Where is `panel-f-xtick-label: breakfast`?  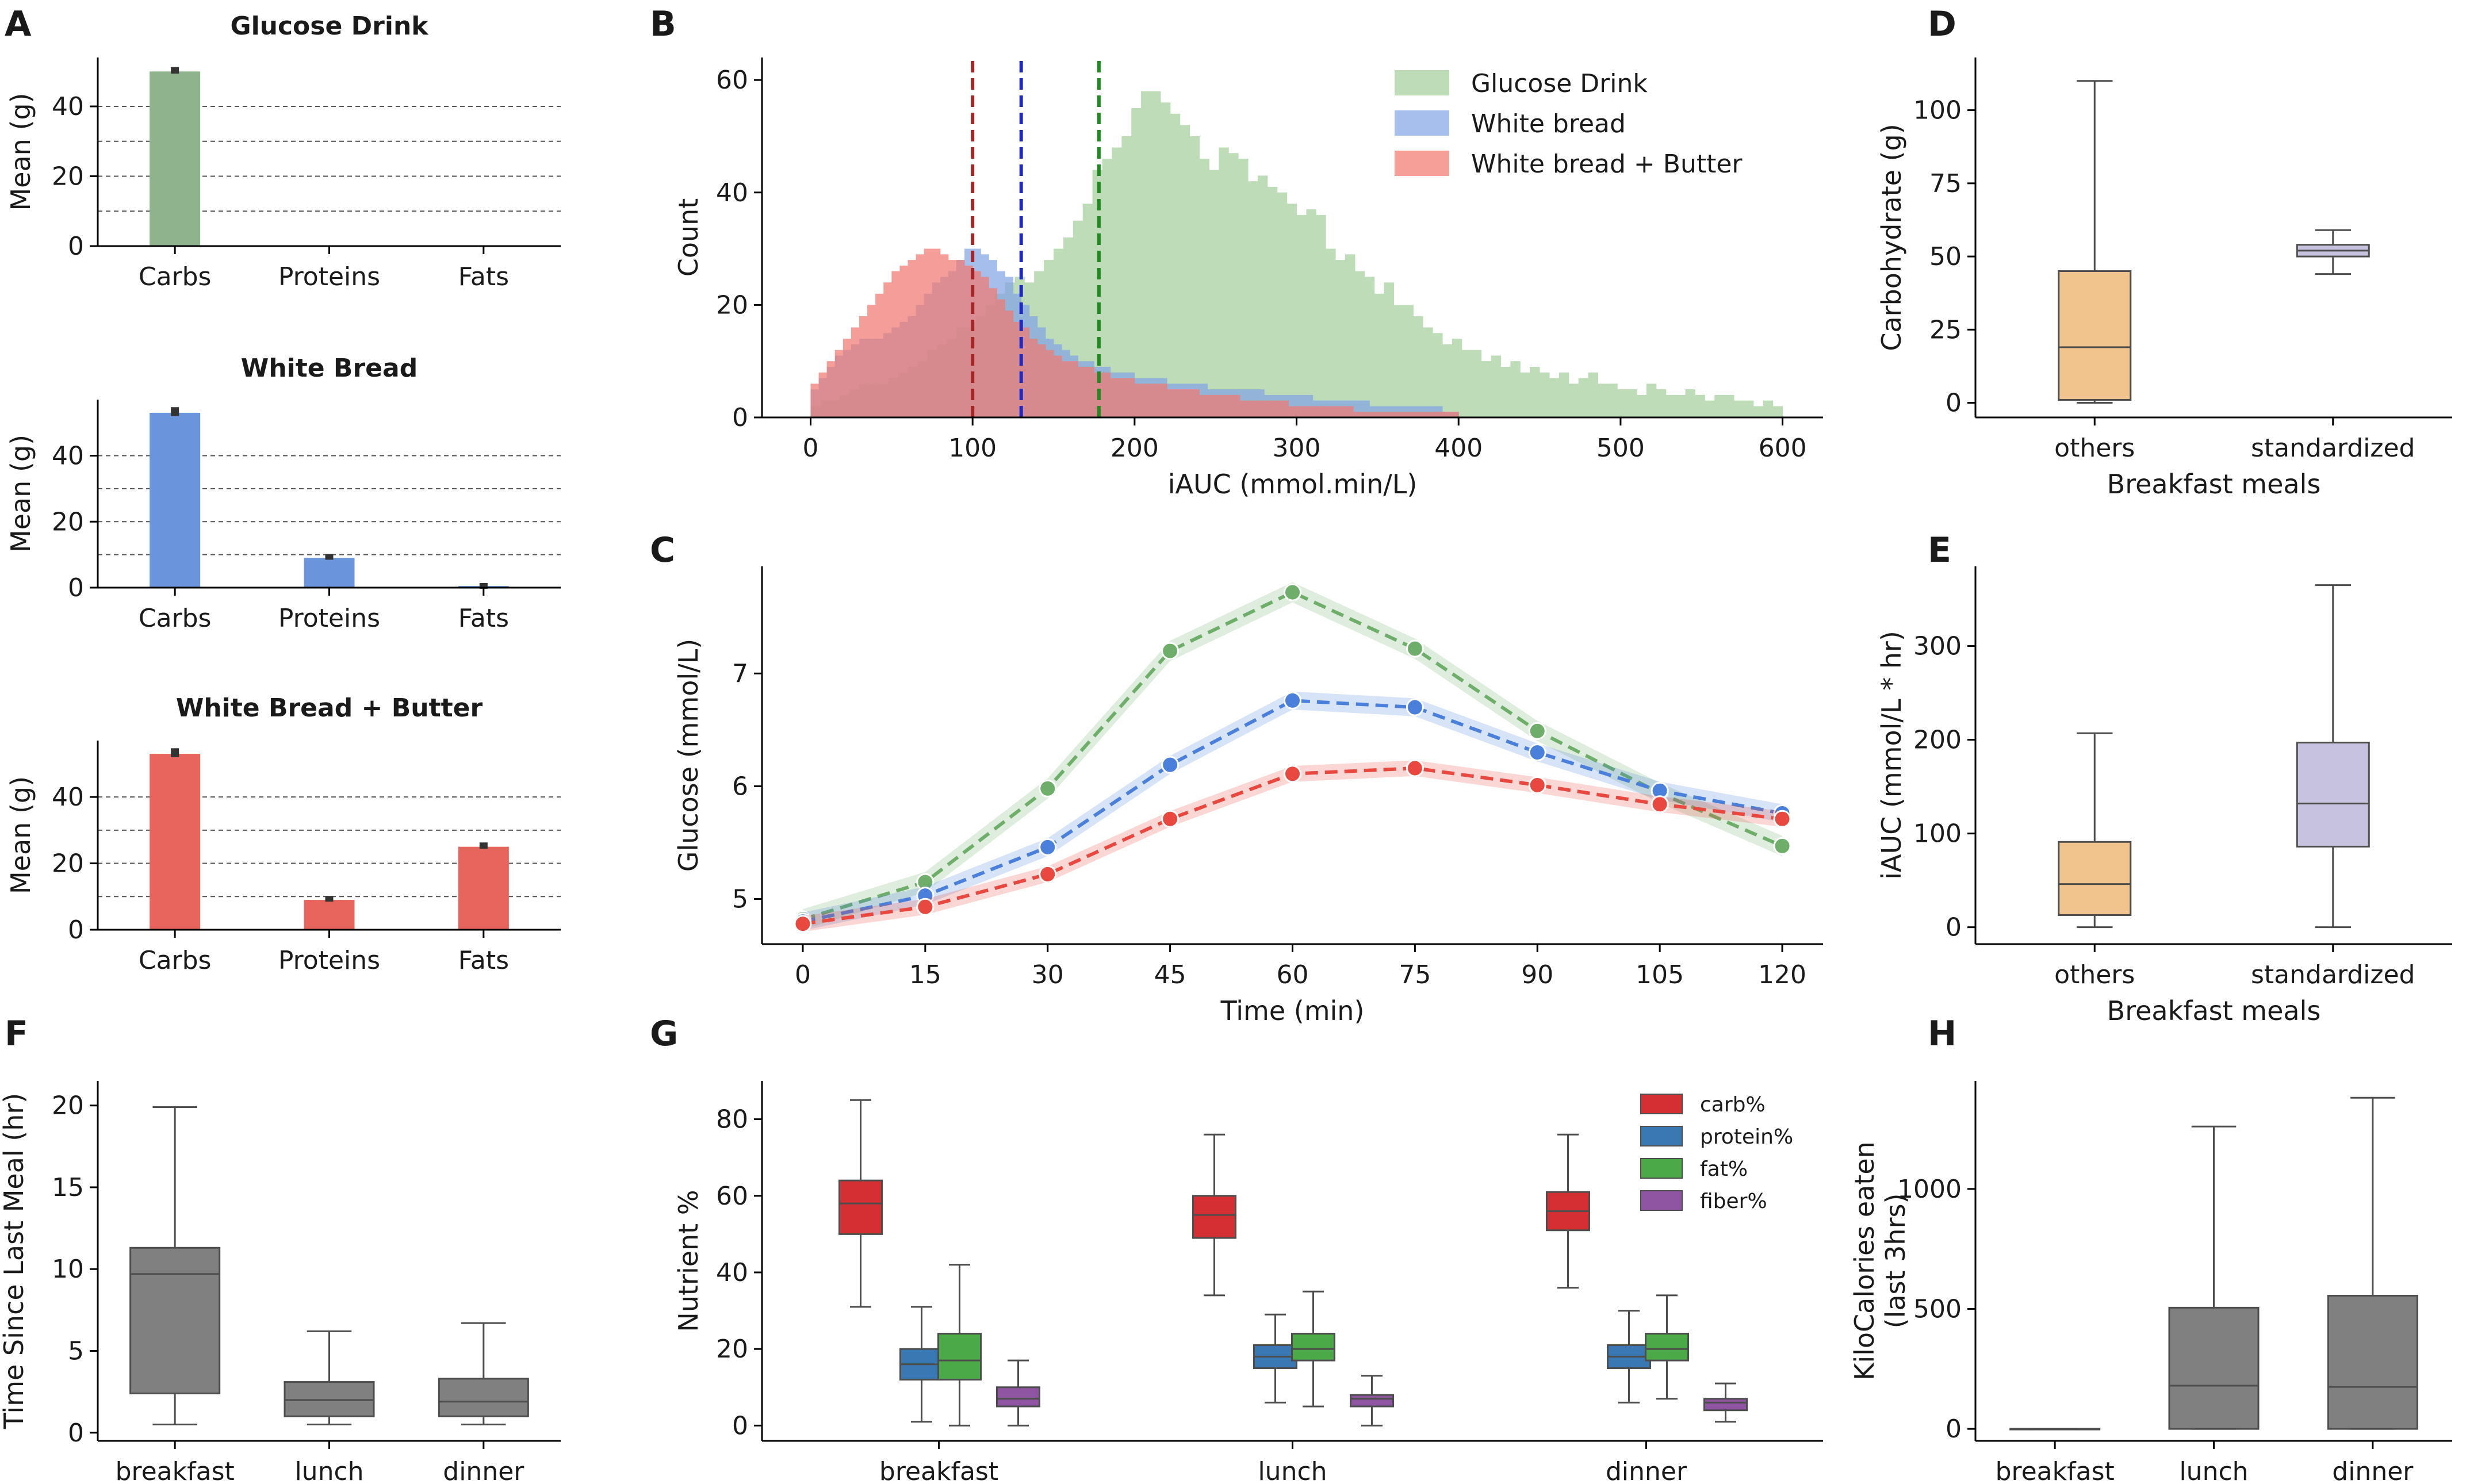 panel-f-xtick-label: breakfast is located at coordinates (176, 1471).